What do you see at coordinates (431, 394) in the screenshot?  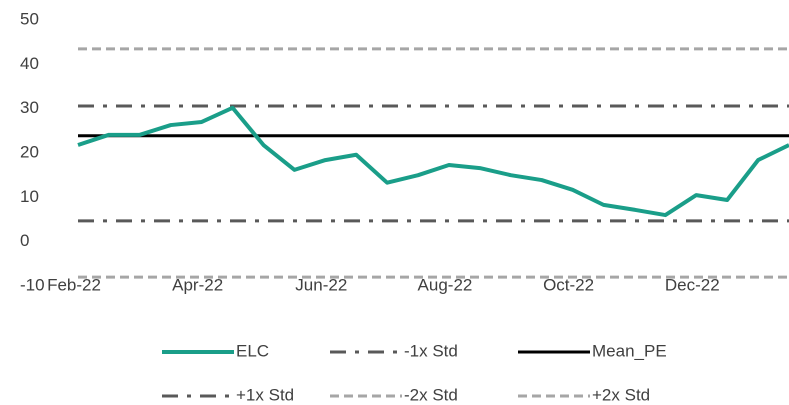 I see `legend-label: -2x Std` at bounding box center [431, 394].